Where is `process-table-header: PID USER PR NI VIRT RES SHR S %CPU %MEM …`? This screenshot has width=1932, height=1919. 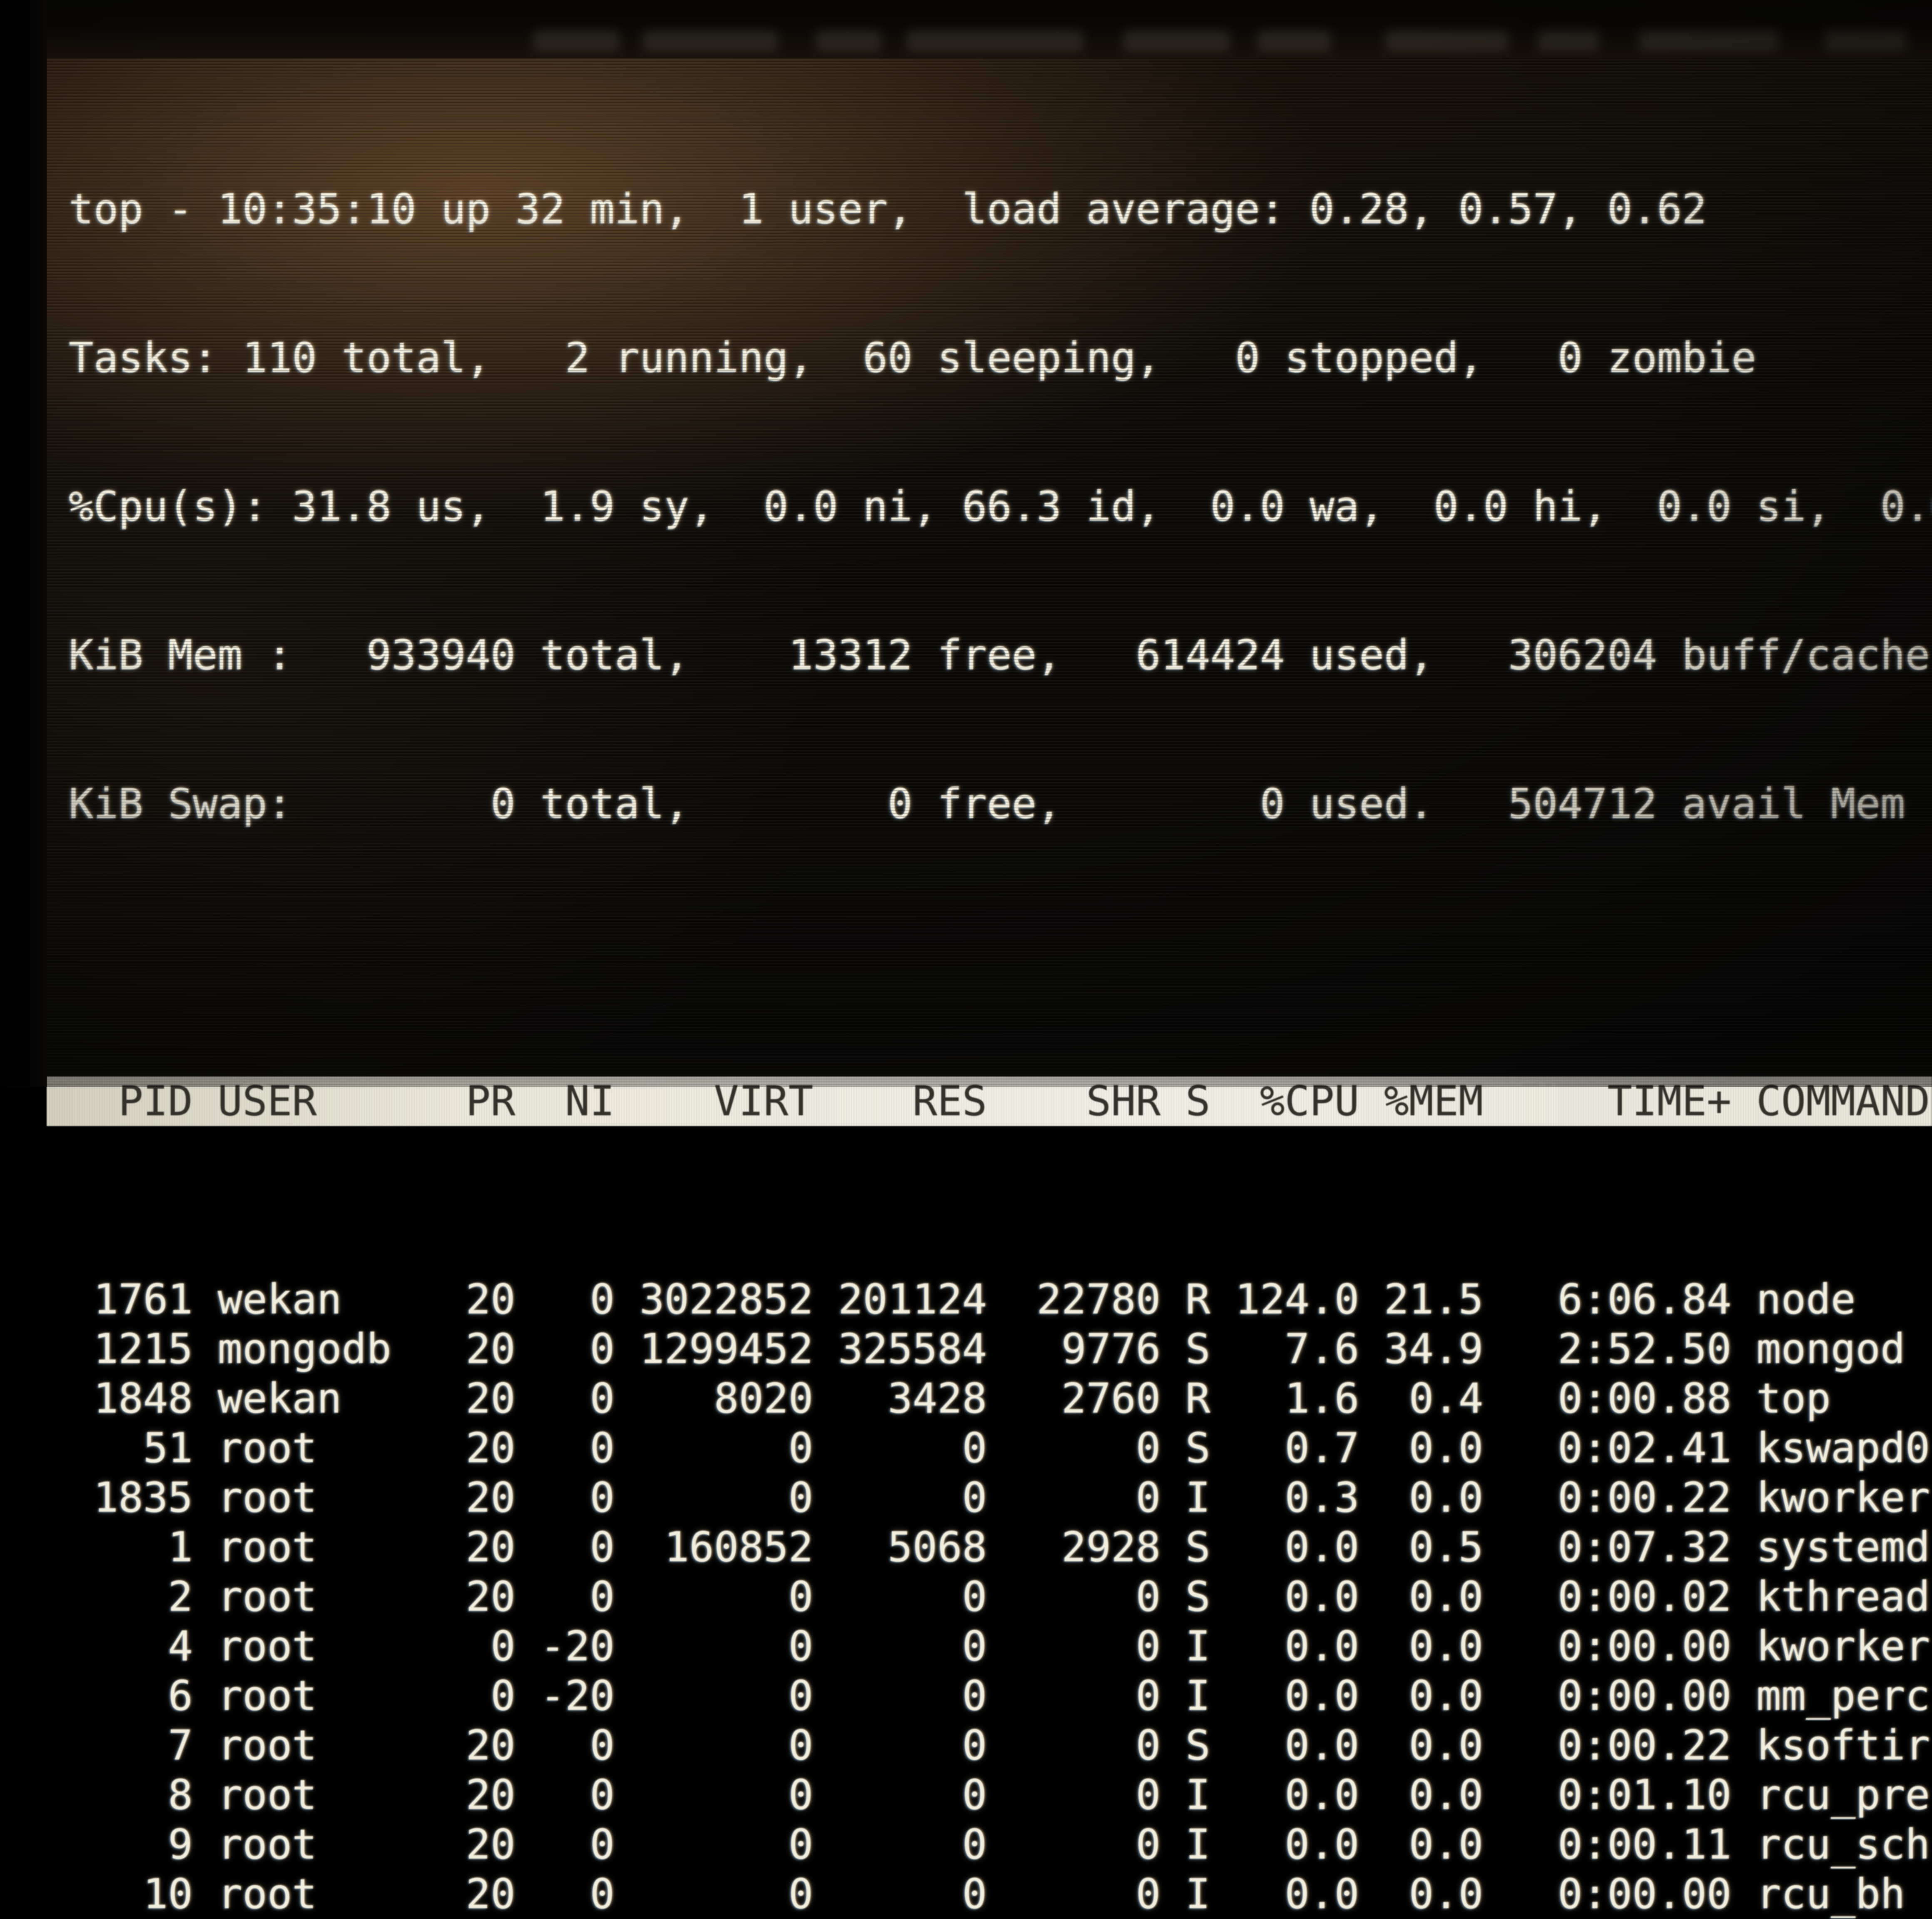 process-table-header: PID USER PR NI VIRT RES SHR S %CPU %MEM … is located at coordinates (990, 1101).